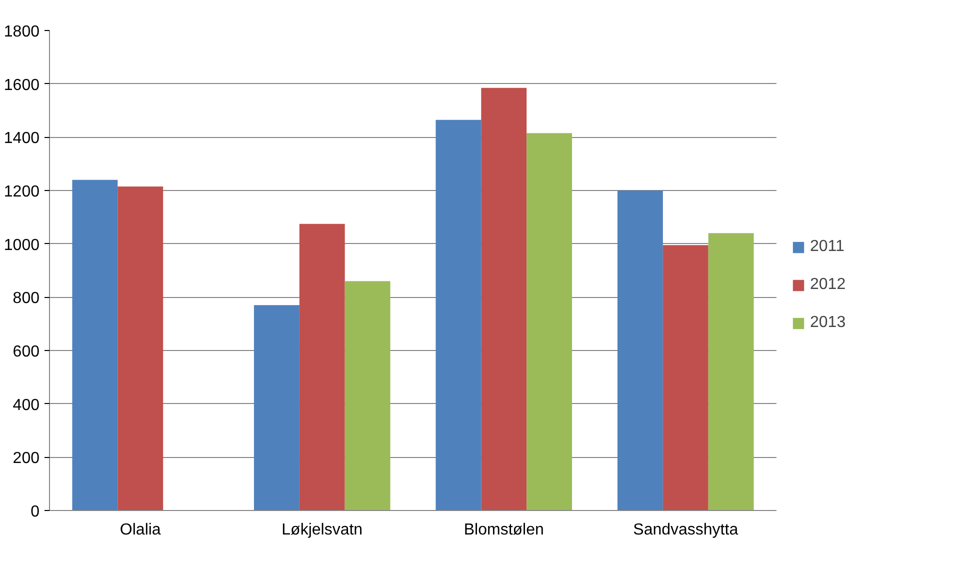 This screenshot has width=958, height=581. Describe the element at coordinates (22, 192) in the screenshot. I see `y-tick-label: 1200` at that location.